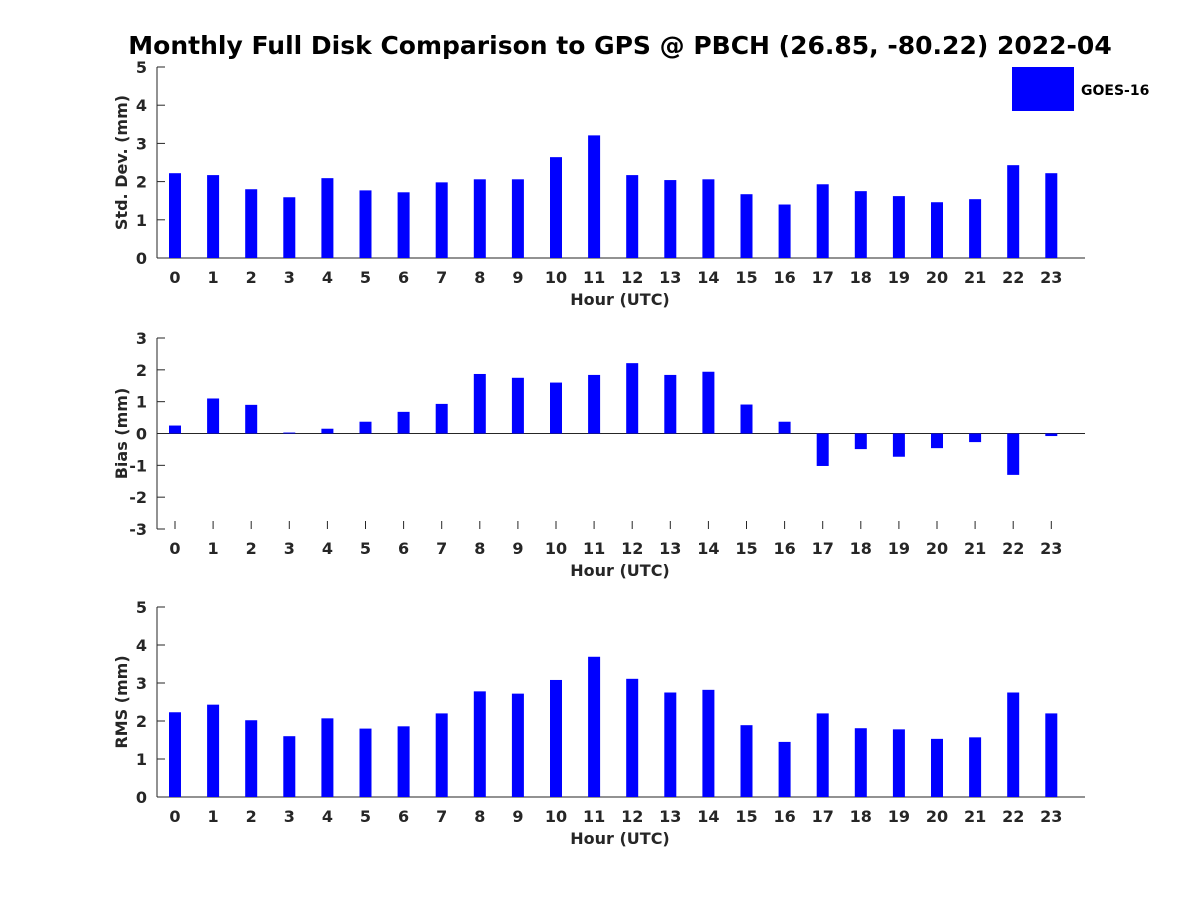  What do you see at coordinates (1080, 89) in the screenshot?
I see `legend: GOES-16` at bounding box center [1080, 89].